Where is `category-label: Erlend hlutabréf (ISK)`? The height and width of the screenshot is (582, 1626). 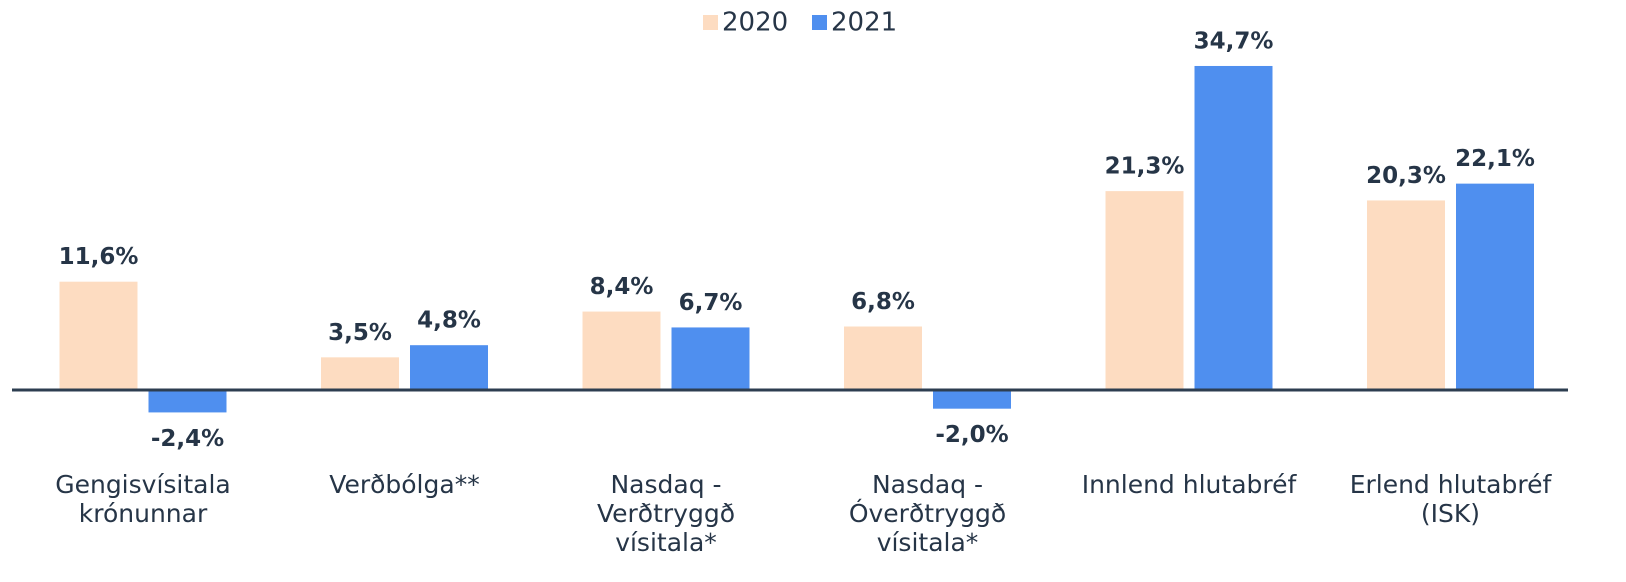 category-label: Erlend hlutabréf (ISK) is located at coordinates (1450, 499).